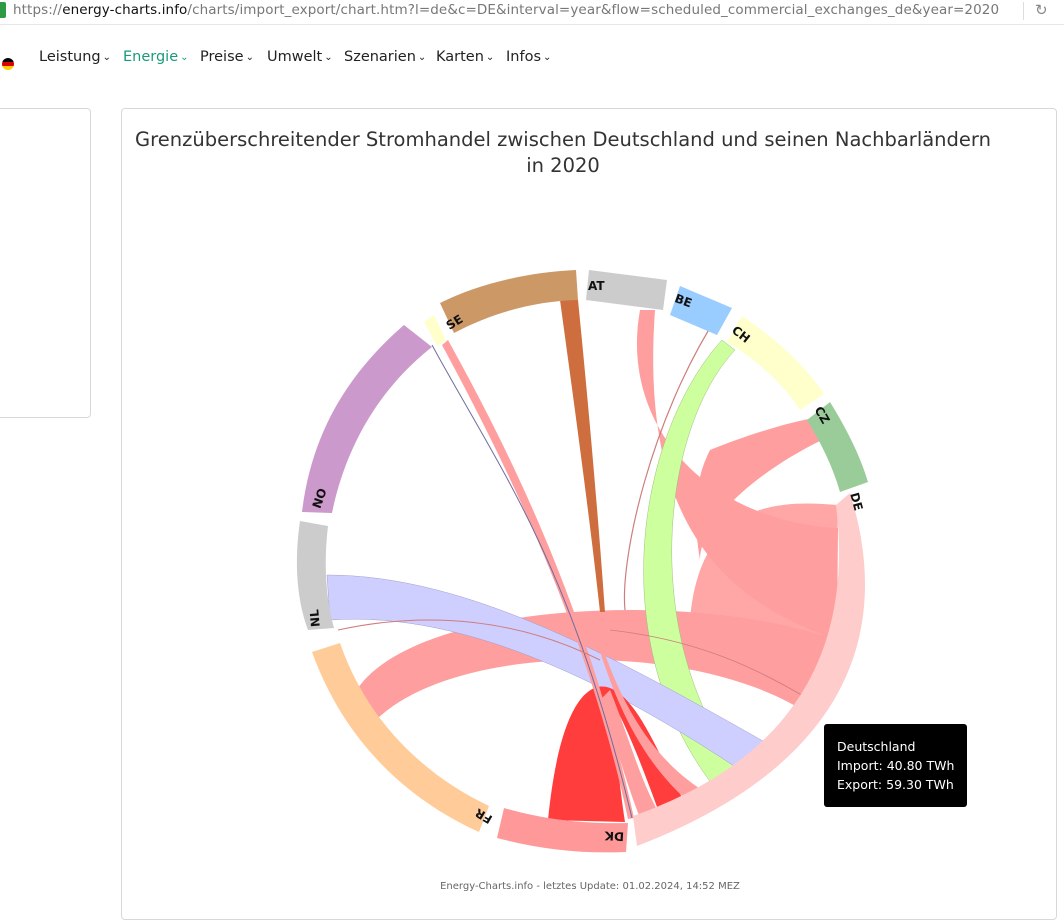  What do you see at coordinates (671, 462) in the screenshot?
I see `ribbon-be` at bounding box center [671, 462].